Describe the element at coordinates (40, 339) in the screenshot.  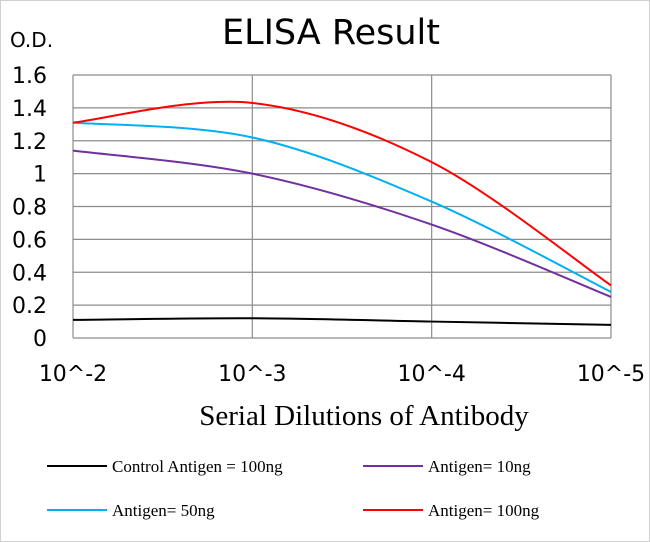
I see `y-tick-label: 0` at that location.